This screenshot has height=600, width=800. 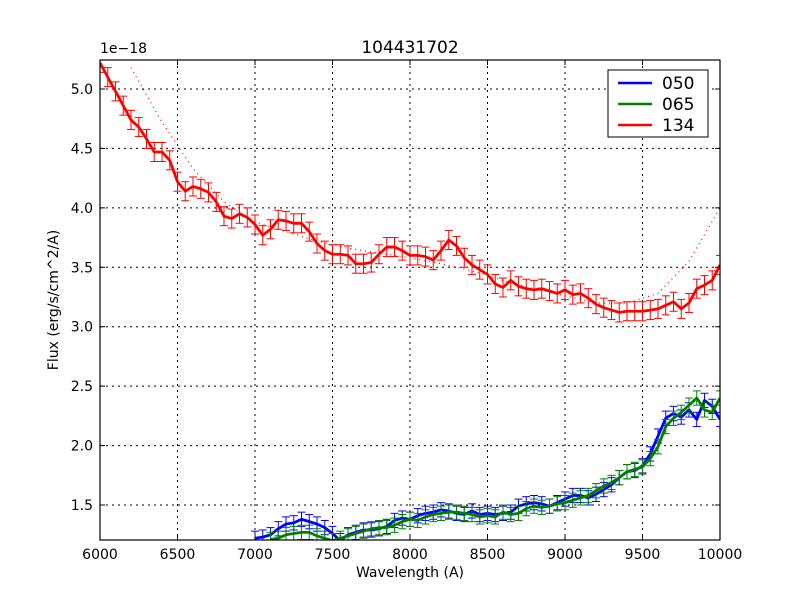 I want to click on y-tick-label: 3.5, so click(x=82, y=268).